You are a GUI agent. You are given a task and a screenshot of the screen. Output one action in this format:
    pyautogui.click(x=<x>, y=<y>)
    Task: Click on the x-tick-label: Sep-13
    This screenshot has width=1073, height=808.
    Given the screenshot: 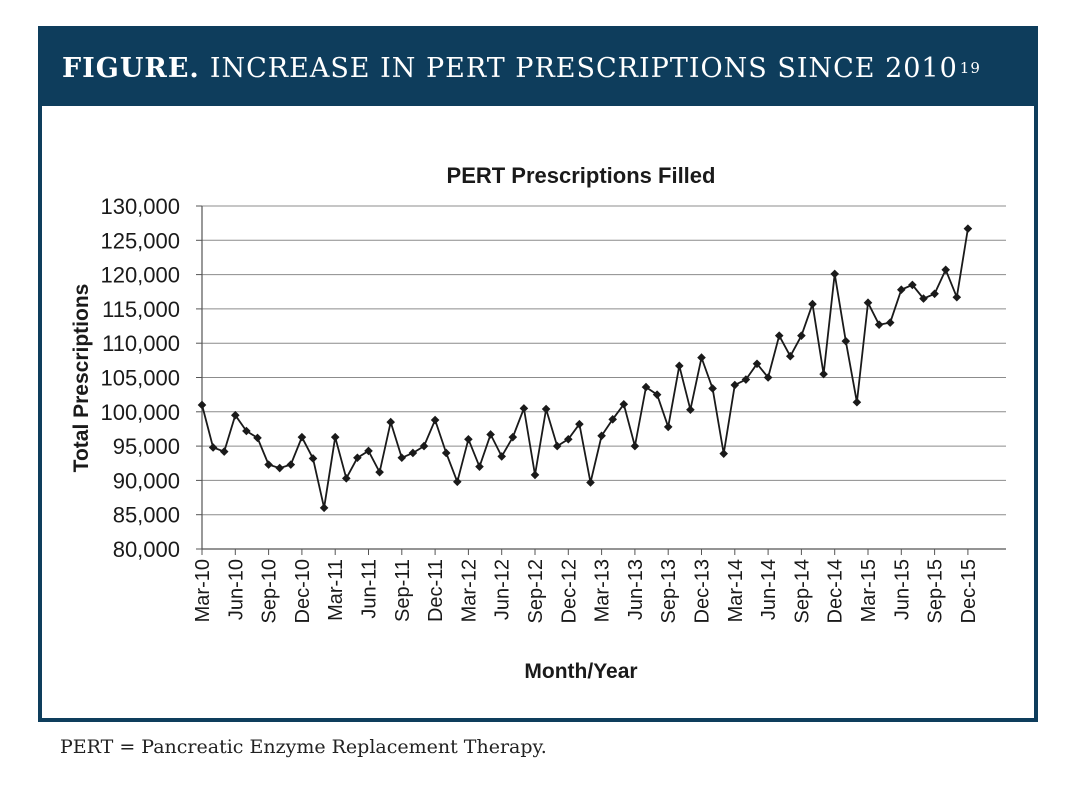 What is the action you would take?
    pyautogui.click(x=669, y=591)
    